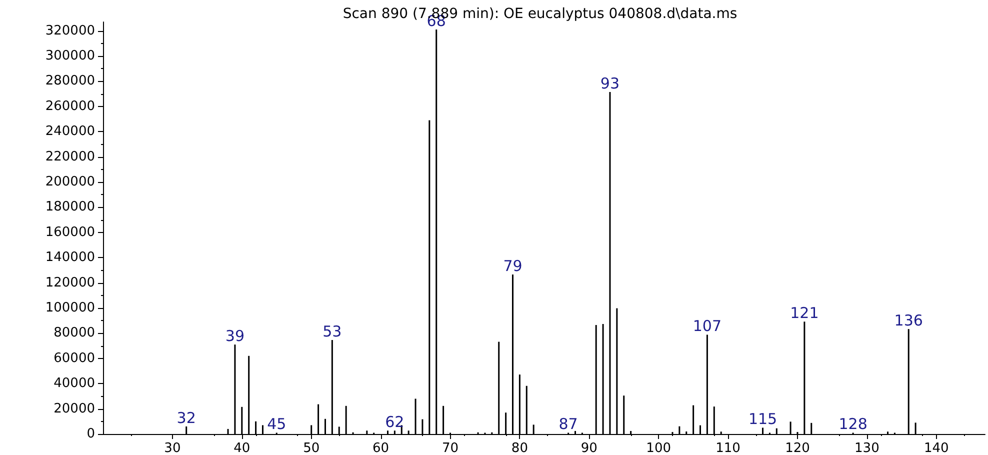  I want to click on x-tick-label: 80, so click(519, 448).